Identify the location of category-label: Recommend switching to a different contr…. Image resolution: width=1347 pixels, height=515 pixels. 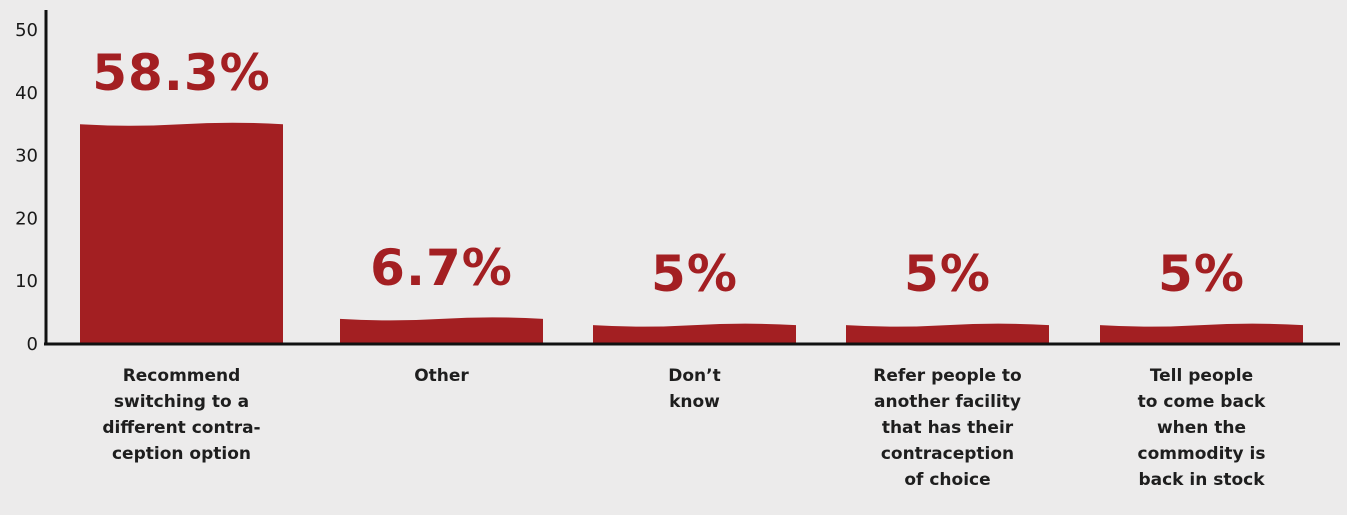
(181, 415).